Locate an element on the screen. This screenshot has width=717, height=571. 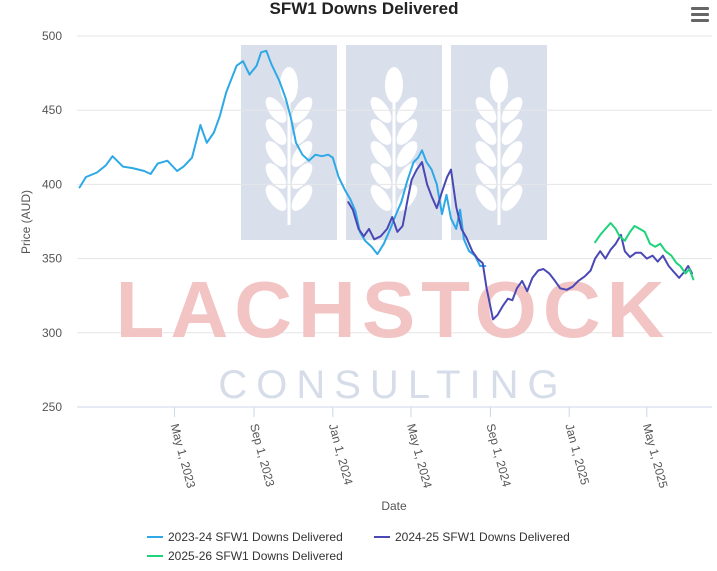
legend-label: 2023-24 SFW1 Downs Delivered is located at coordinates (255, 537).